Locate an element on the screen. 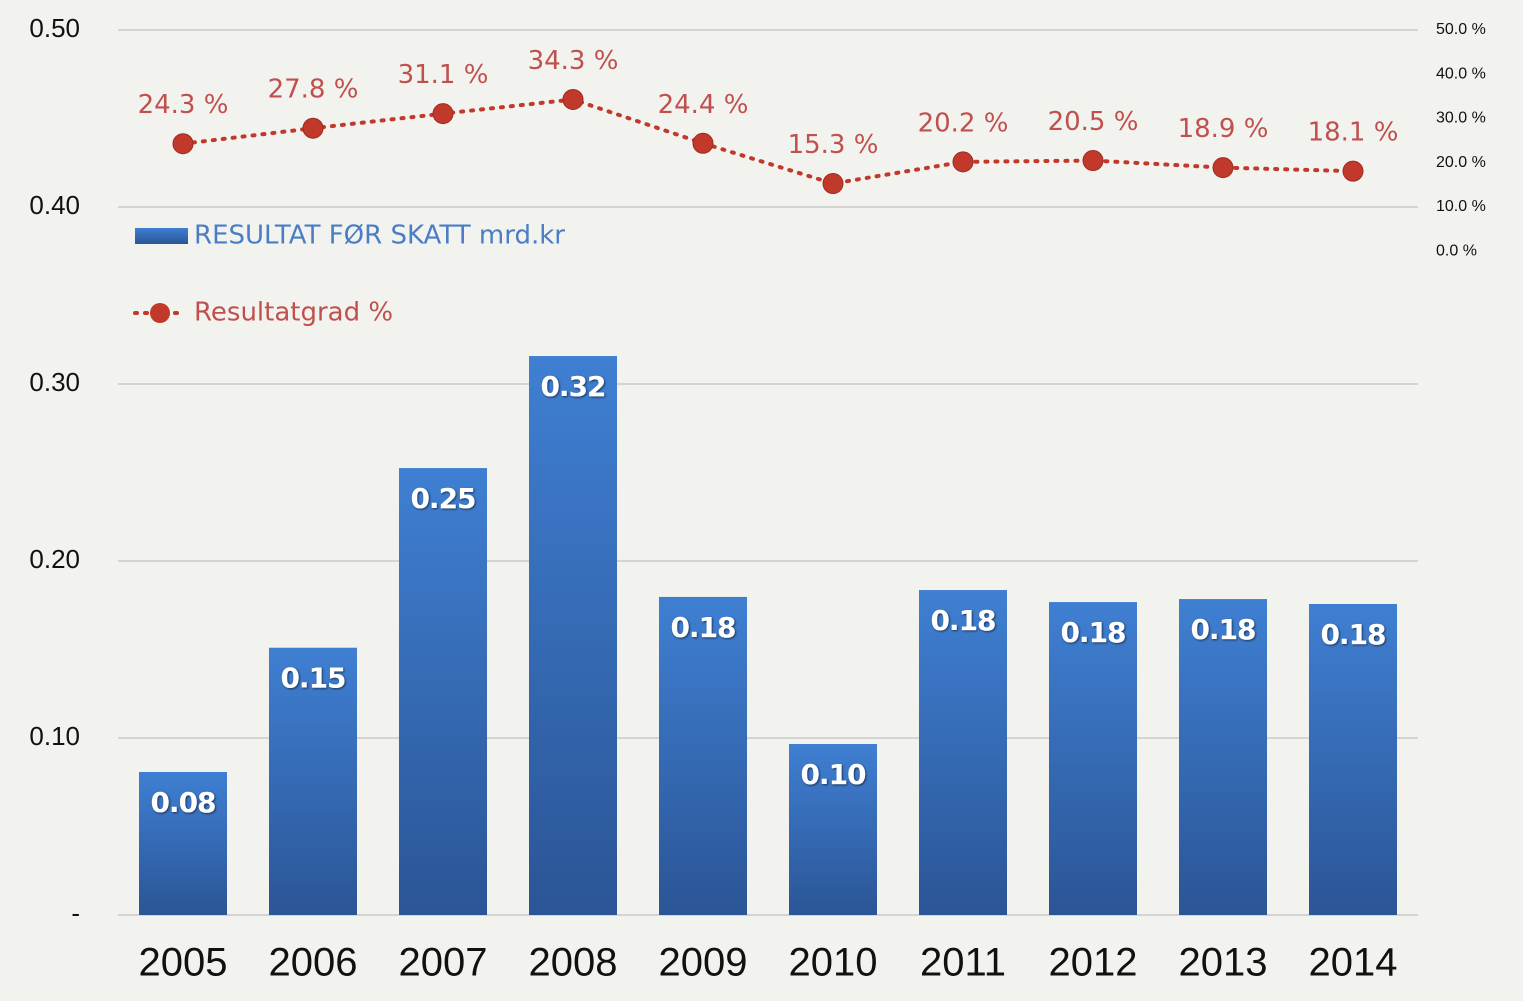 Image resolution: width=1523 pixels, height=1001 pixels. y-tick-label: 0.20 is located at coordinates (54, 559).